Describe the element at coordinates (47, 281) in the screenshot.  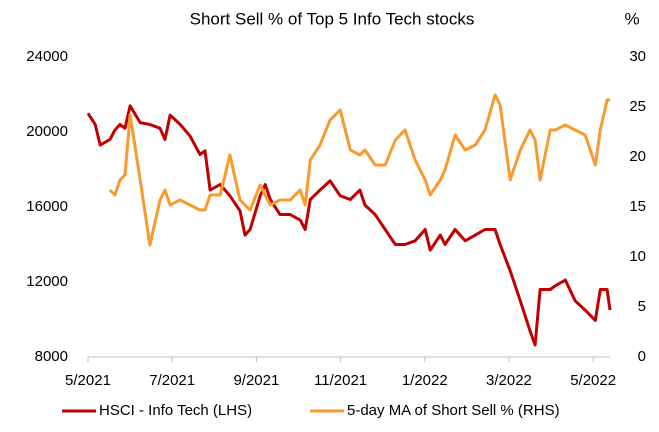
I see `y-tick-label: 12000` at that location.